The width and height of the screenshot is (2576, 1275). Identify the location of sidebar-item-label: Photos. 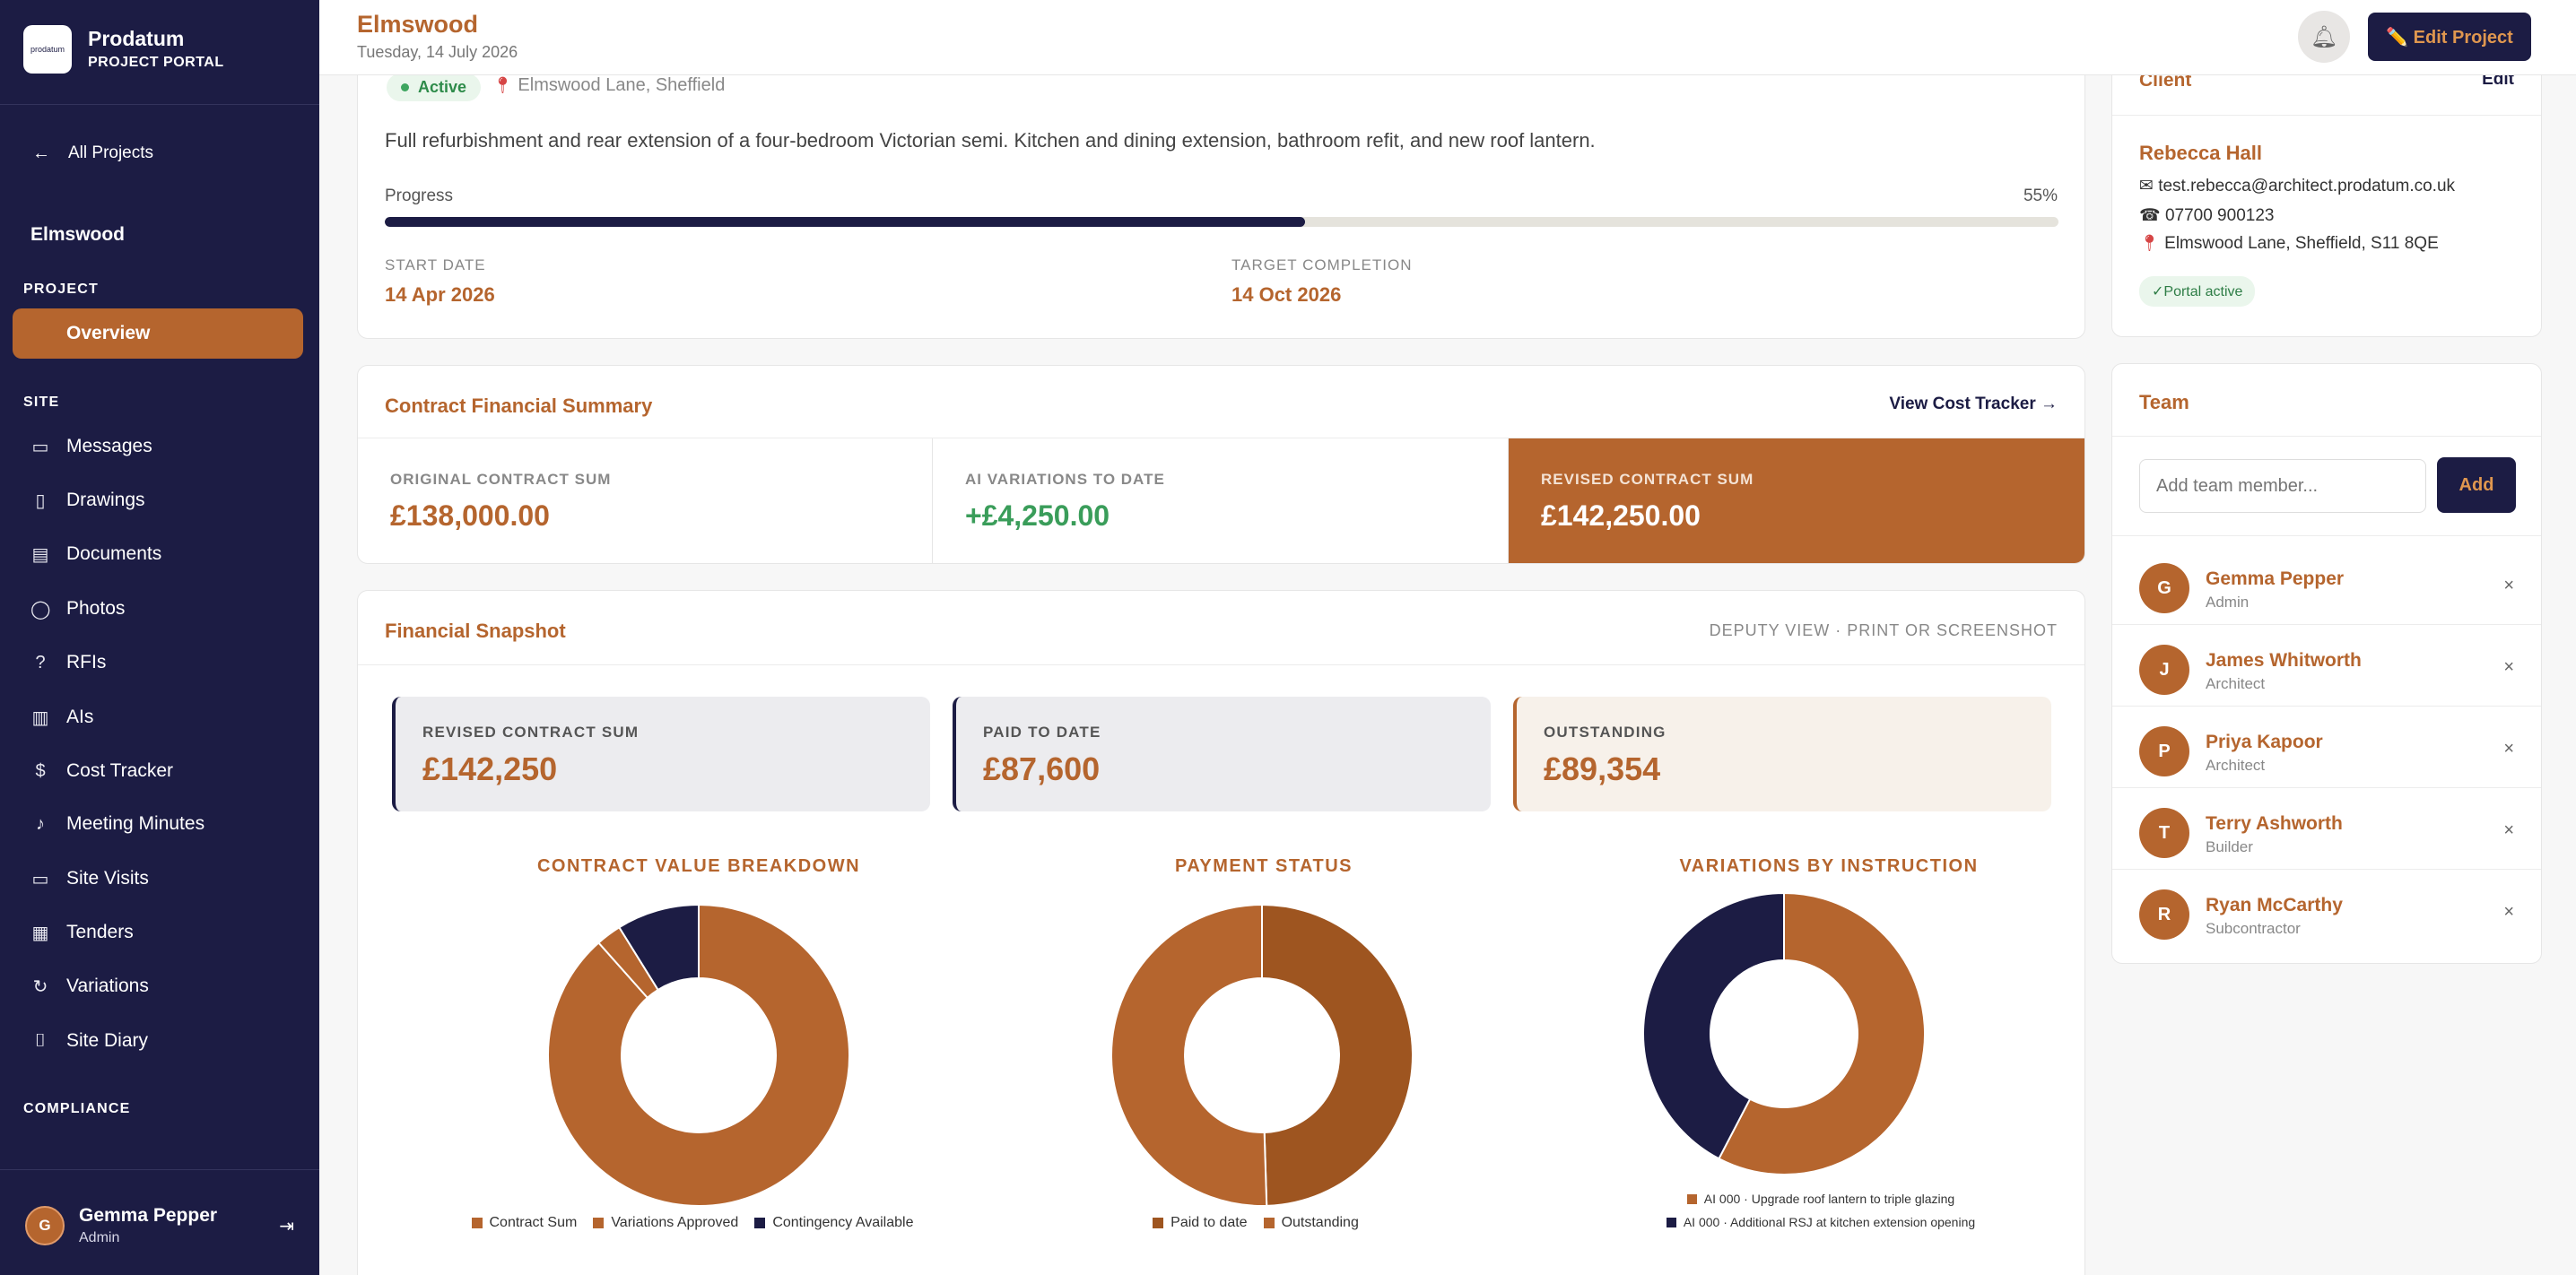
(96, 608).